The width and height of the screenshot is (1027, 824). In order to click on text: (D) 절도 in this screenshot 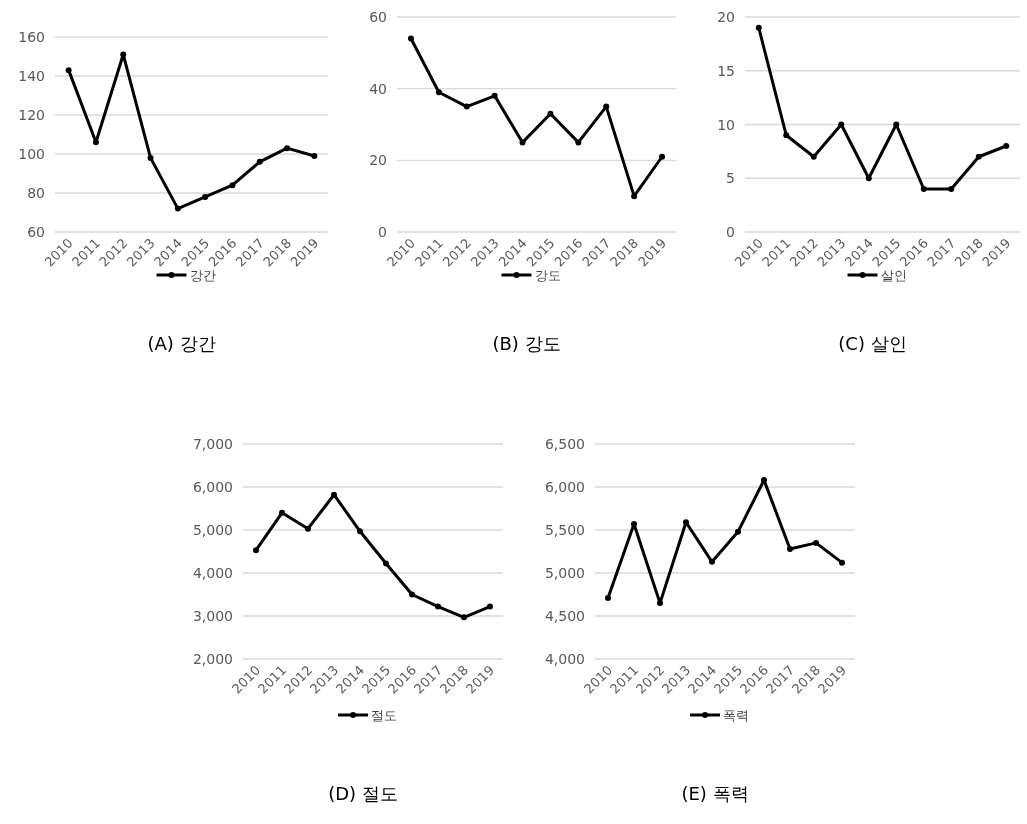, I will do `click(363, 793)`.